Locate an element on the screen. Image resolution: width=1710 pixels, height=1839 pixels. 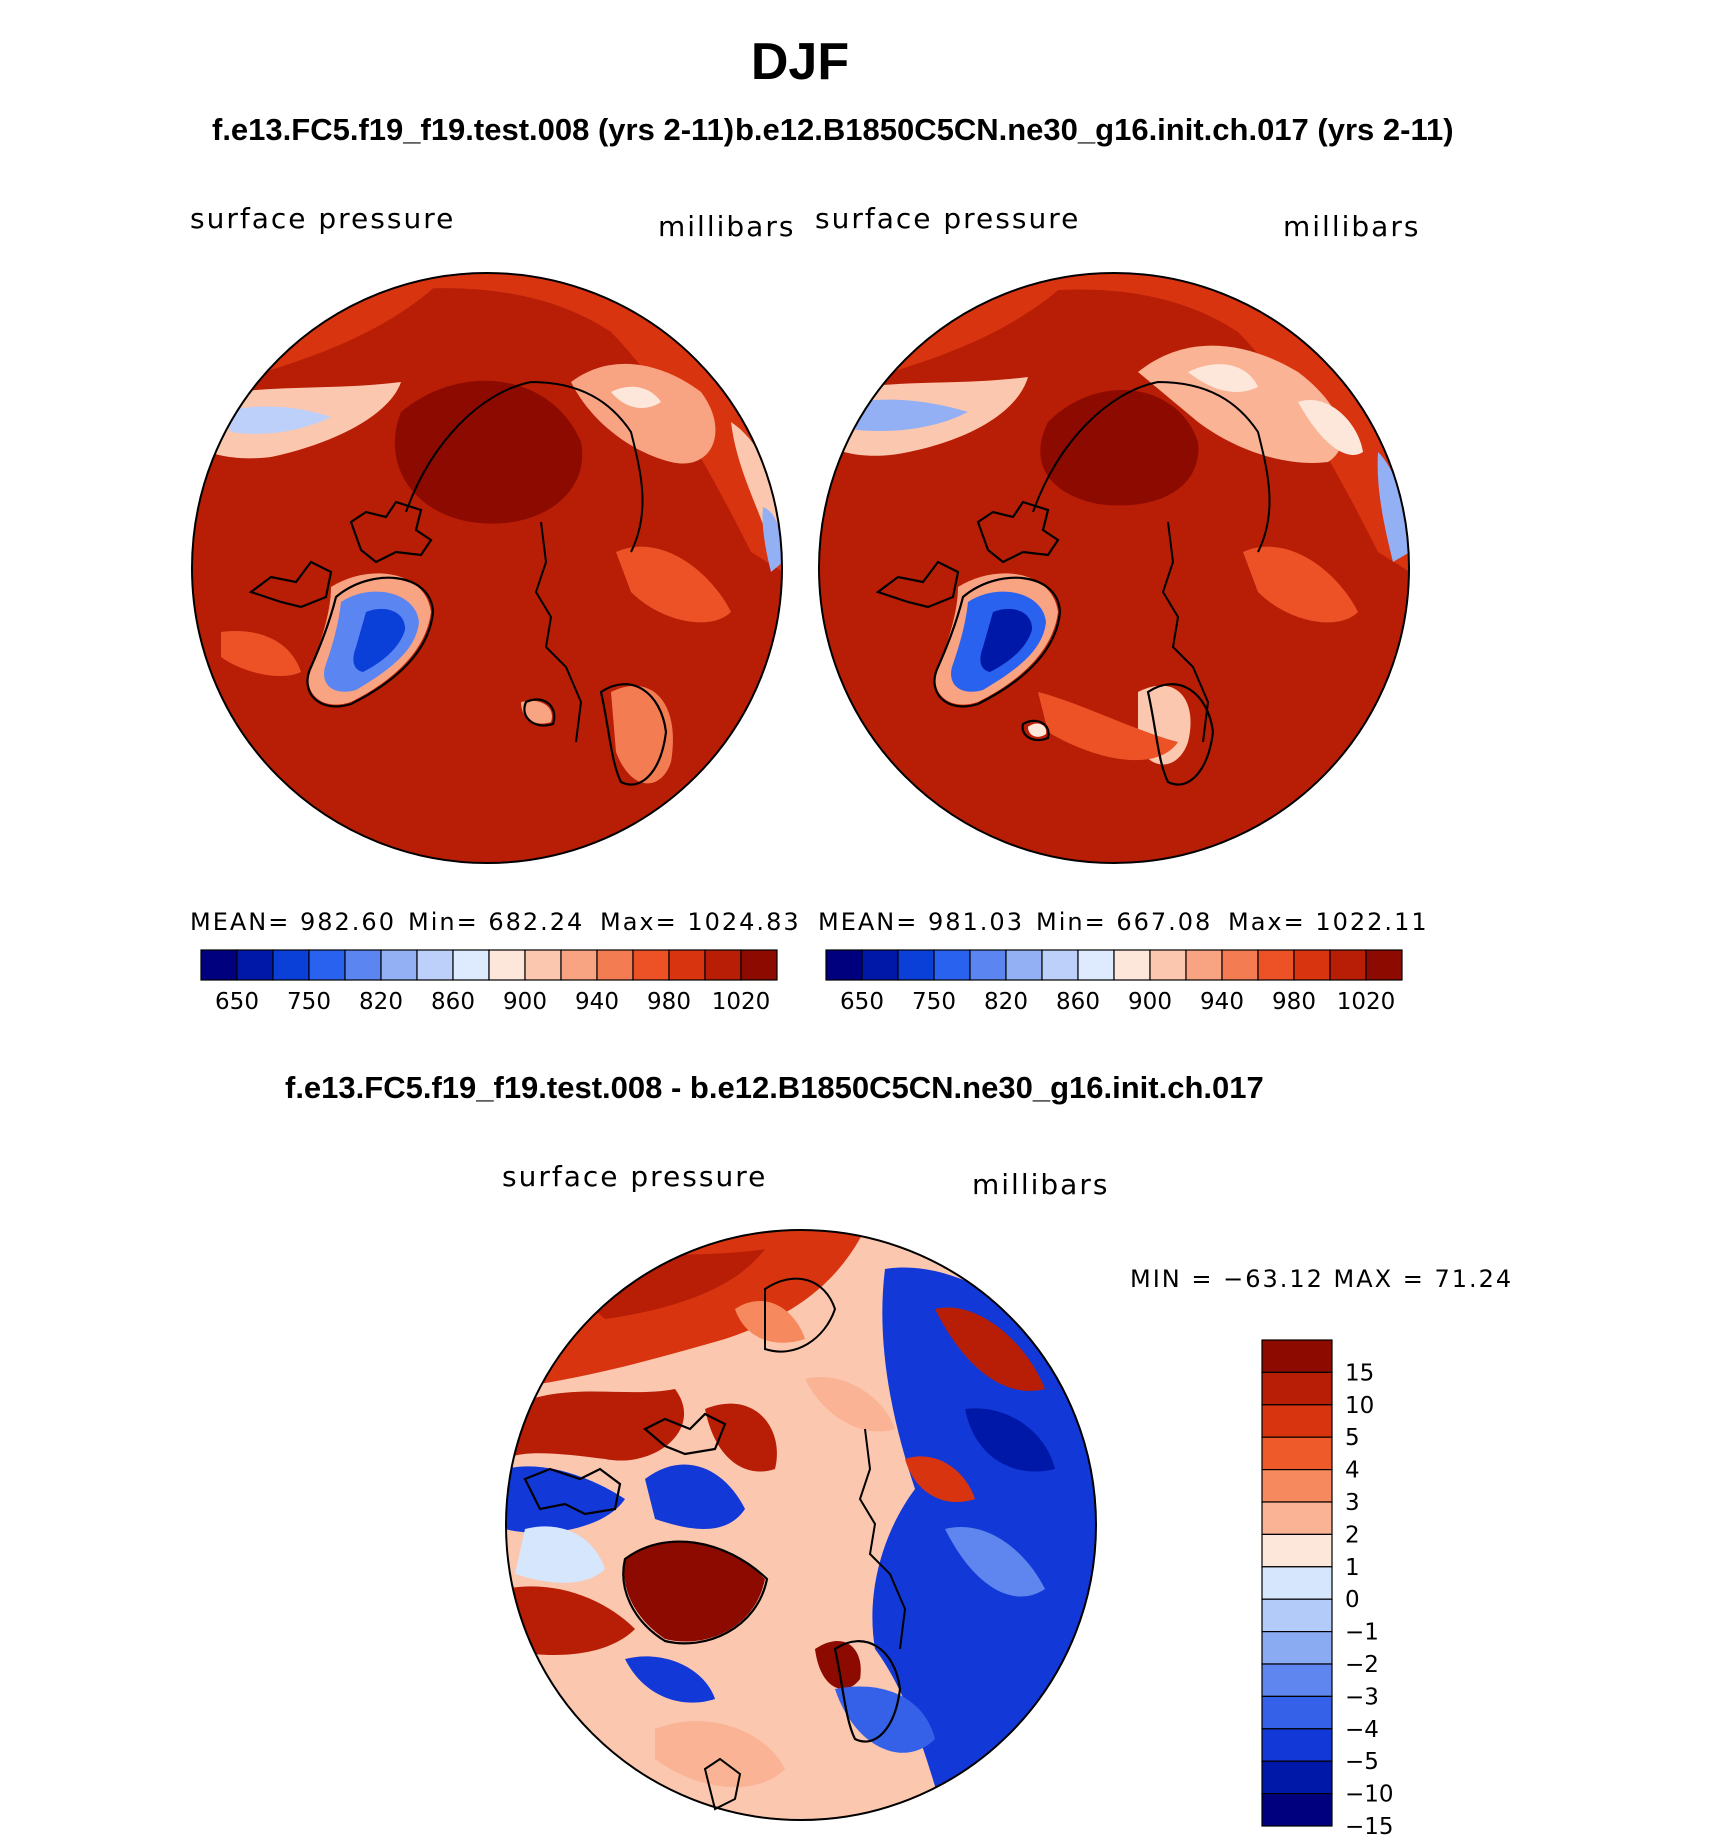
difference-colorbar is located at coordinates (1297, 1583).